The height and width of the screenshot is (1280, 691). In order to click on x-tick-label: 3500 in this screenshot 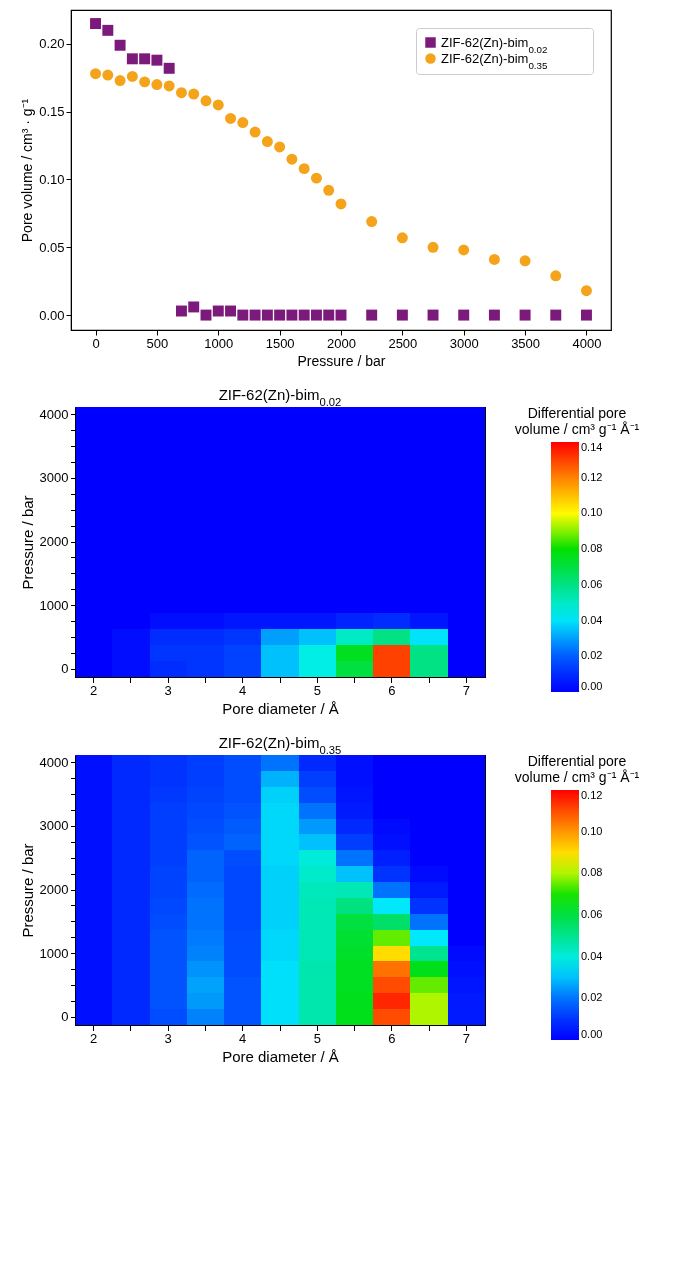, I will do `click(526, 343)`.